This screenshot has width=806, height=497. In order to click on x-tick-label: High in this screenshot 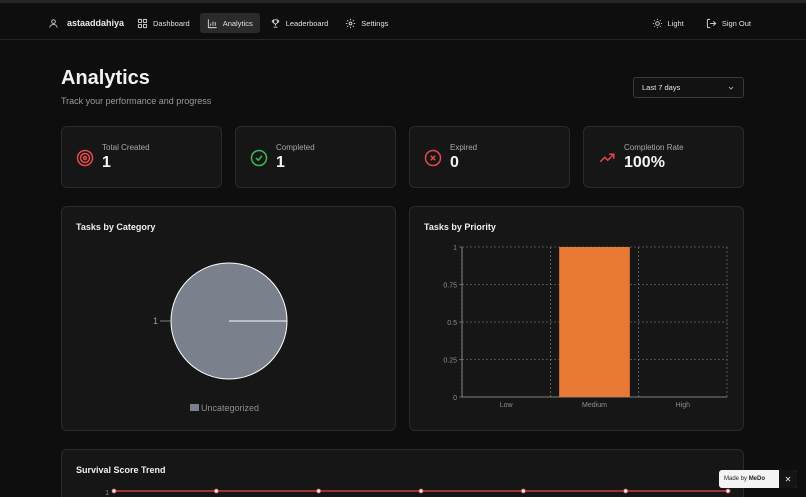, I will do `click(683, 405)`.